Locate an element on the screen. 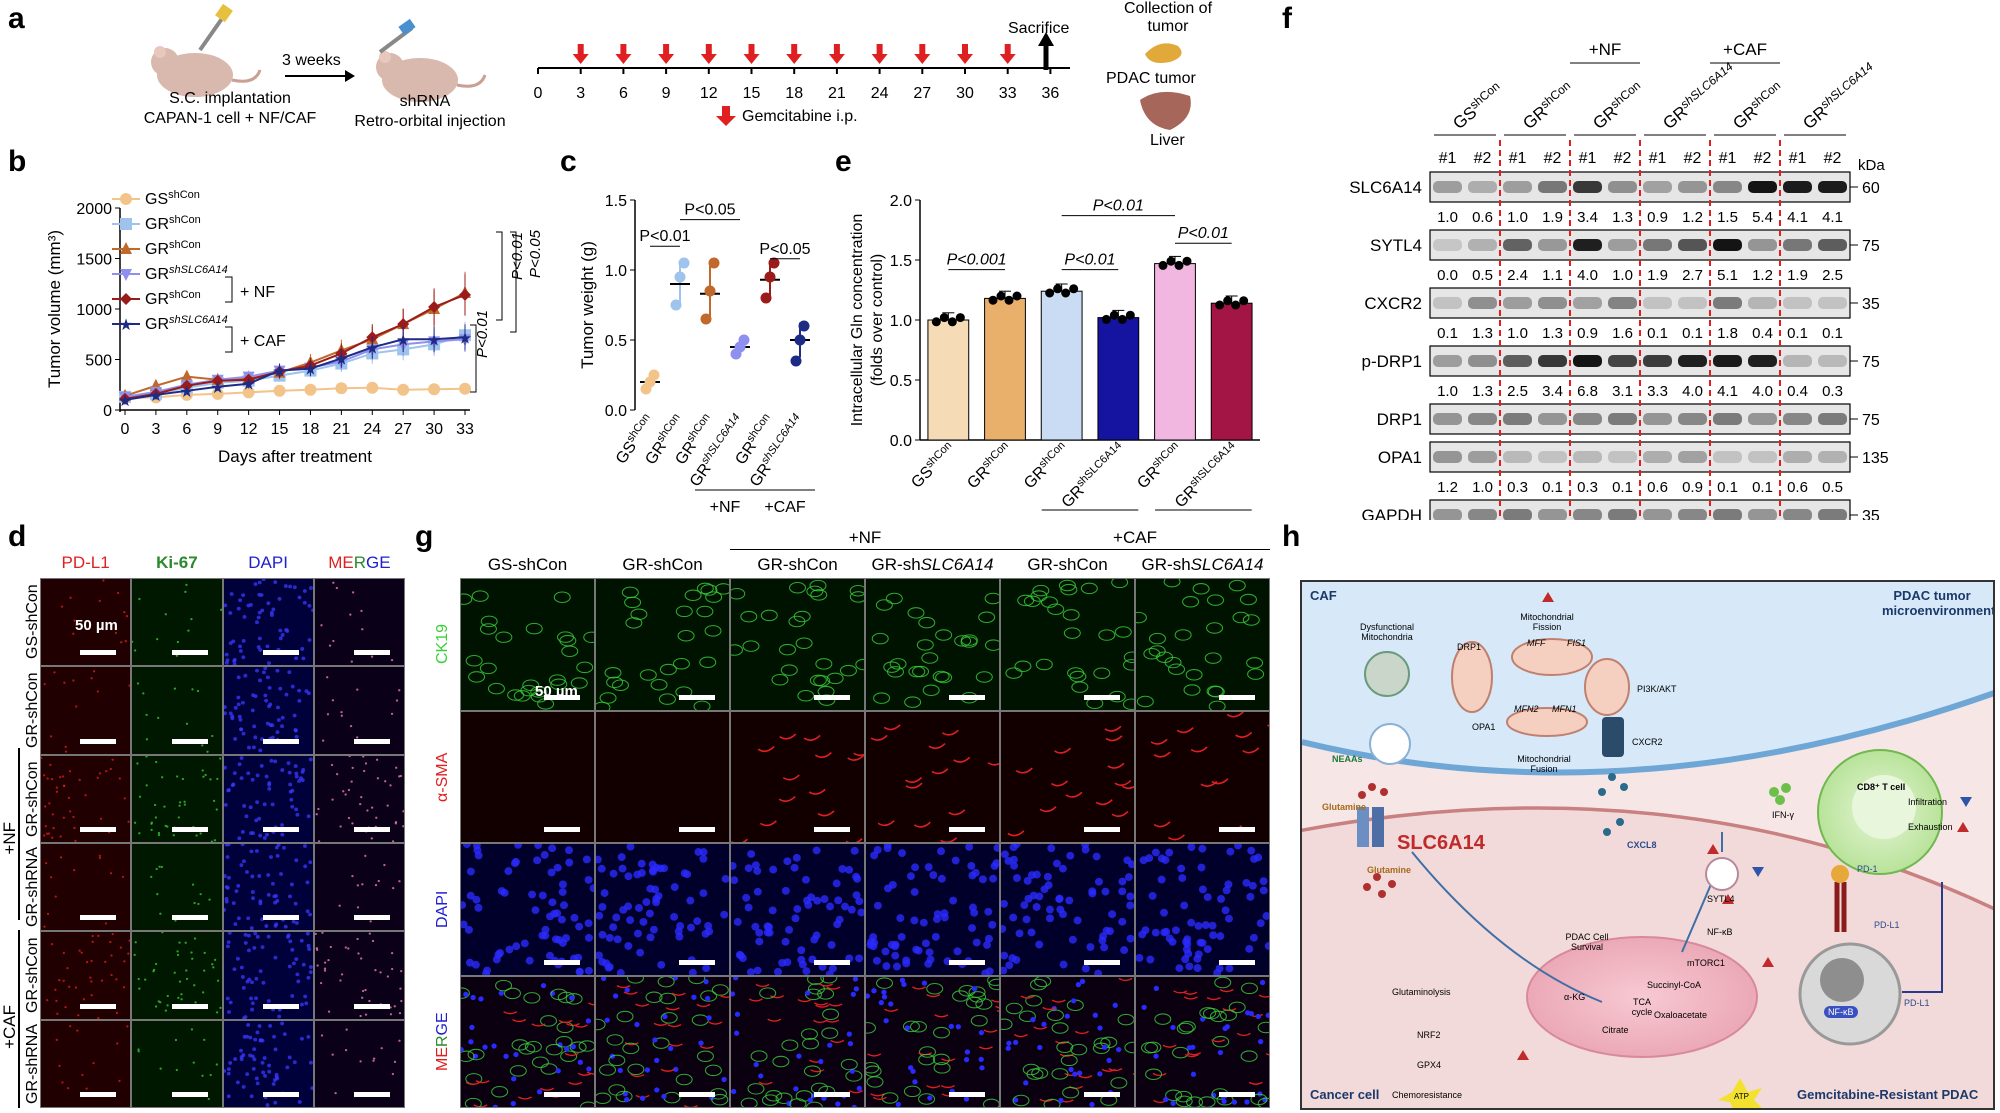 This screenshot has width=2000, height=1113. row-label-g: CK19 is located at coordinates (442, 644).